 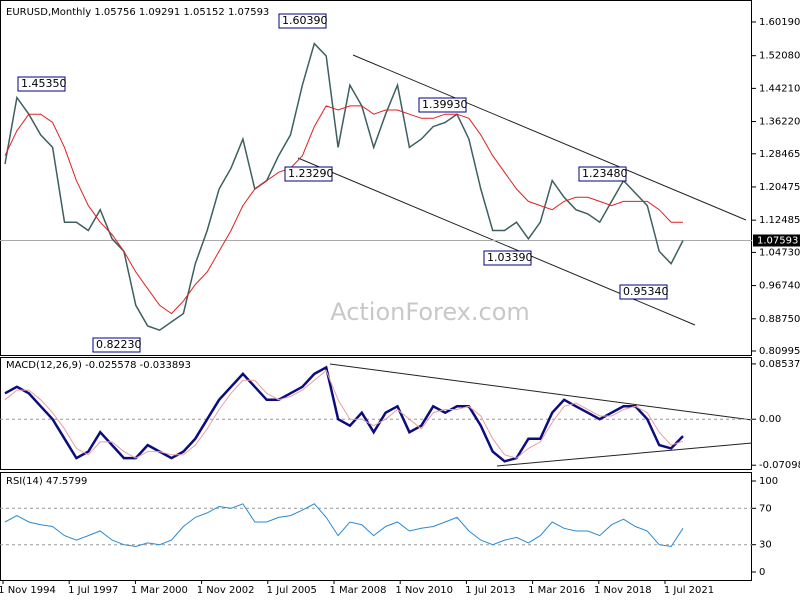 I want to click on y-tick-label: 1.36220, so click(x=779, y=122).